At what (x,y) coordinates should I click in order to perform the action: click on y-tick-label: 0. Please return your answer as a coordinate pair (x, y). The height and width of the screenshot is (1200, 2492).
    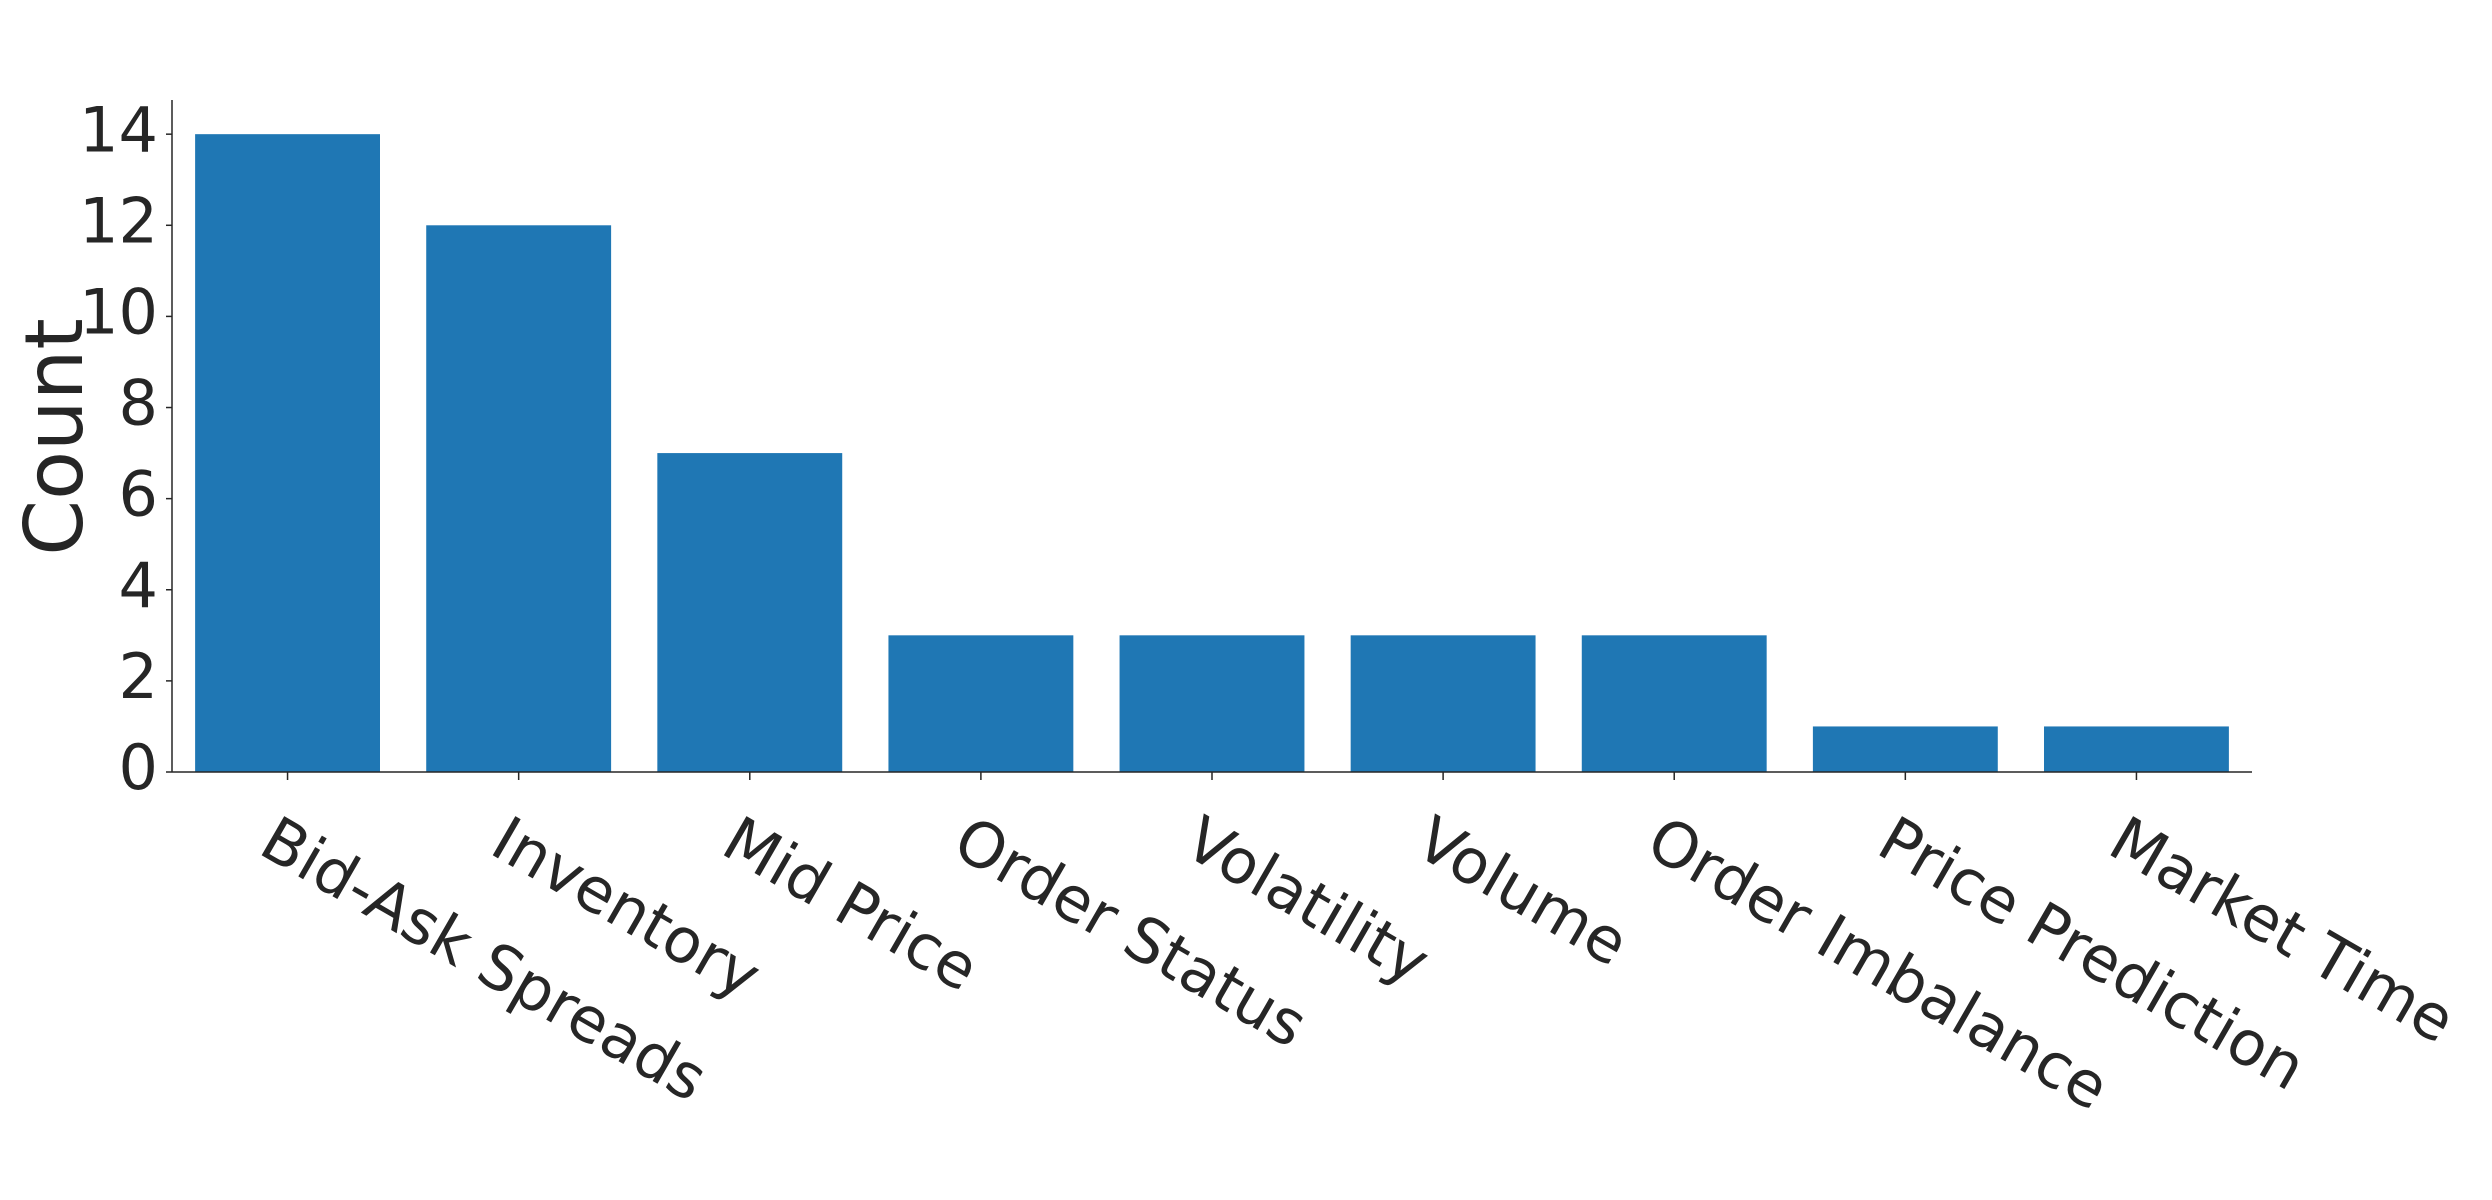
    Looking at the image, I should click on (138, 767).